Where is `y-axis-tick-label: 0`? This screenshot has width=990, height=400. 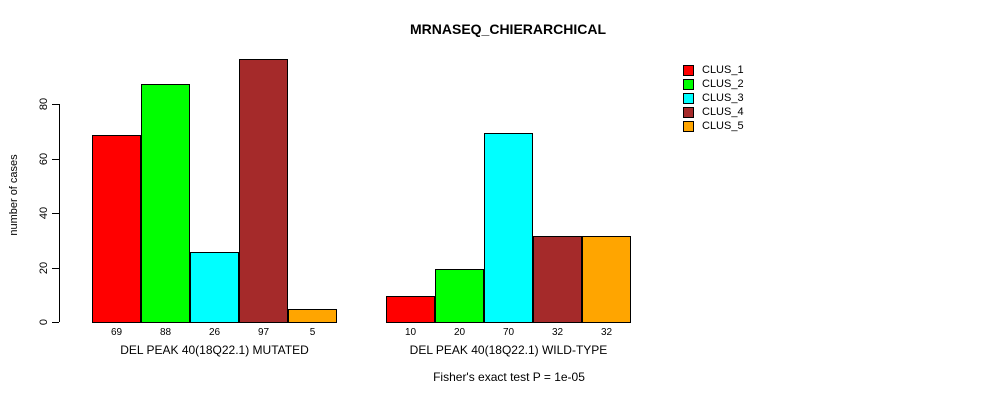 y-axis-tick-label: 0 is located at coordinates (44, 322).